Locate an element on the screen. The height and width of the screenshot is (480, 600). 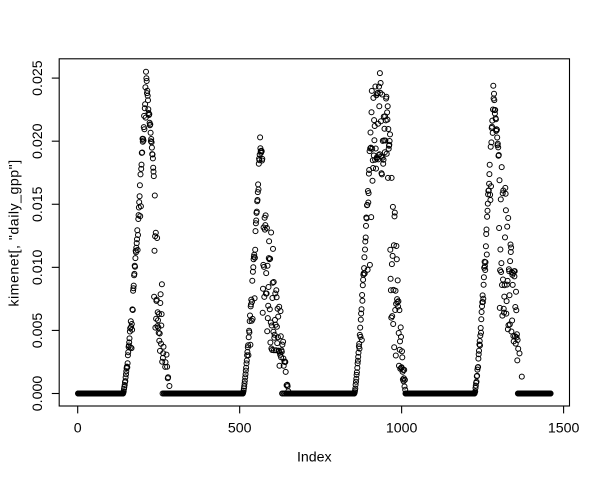
svg-text: 500 is located at coordinates (240, 428).